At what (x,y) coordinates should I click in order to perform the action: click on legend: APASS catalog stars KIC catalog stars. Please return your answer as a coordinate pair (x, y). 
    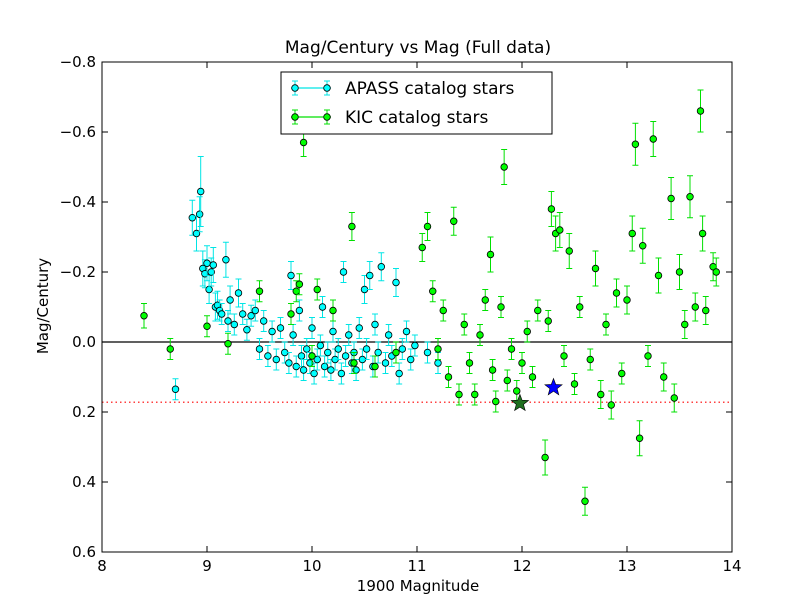
    Looking at the image, I should click on (416, 103).